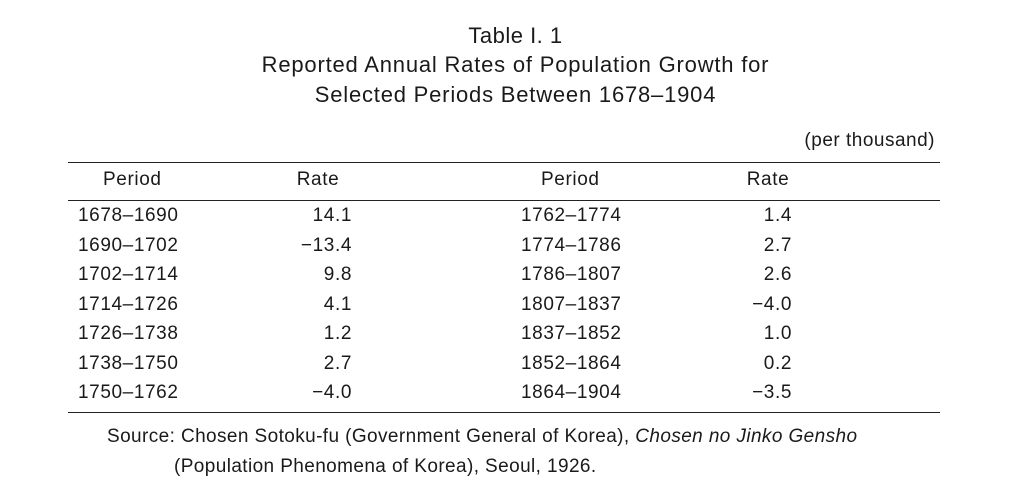  I want to click on rate-cell-left: 2.7, so click(337, 363).